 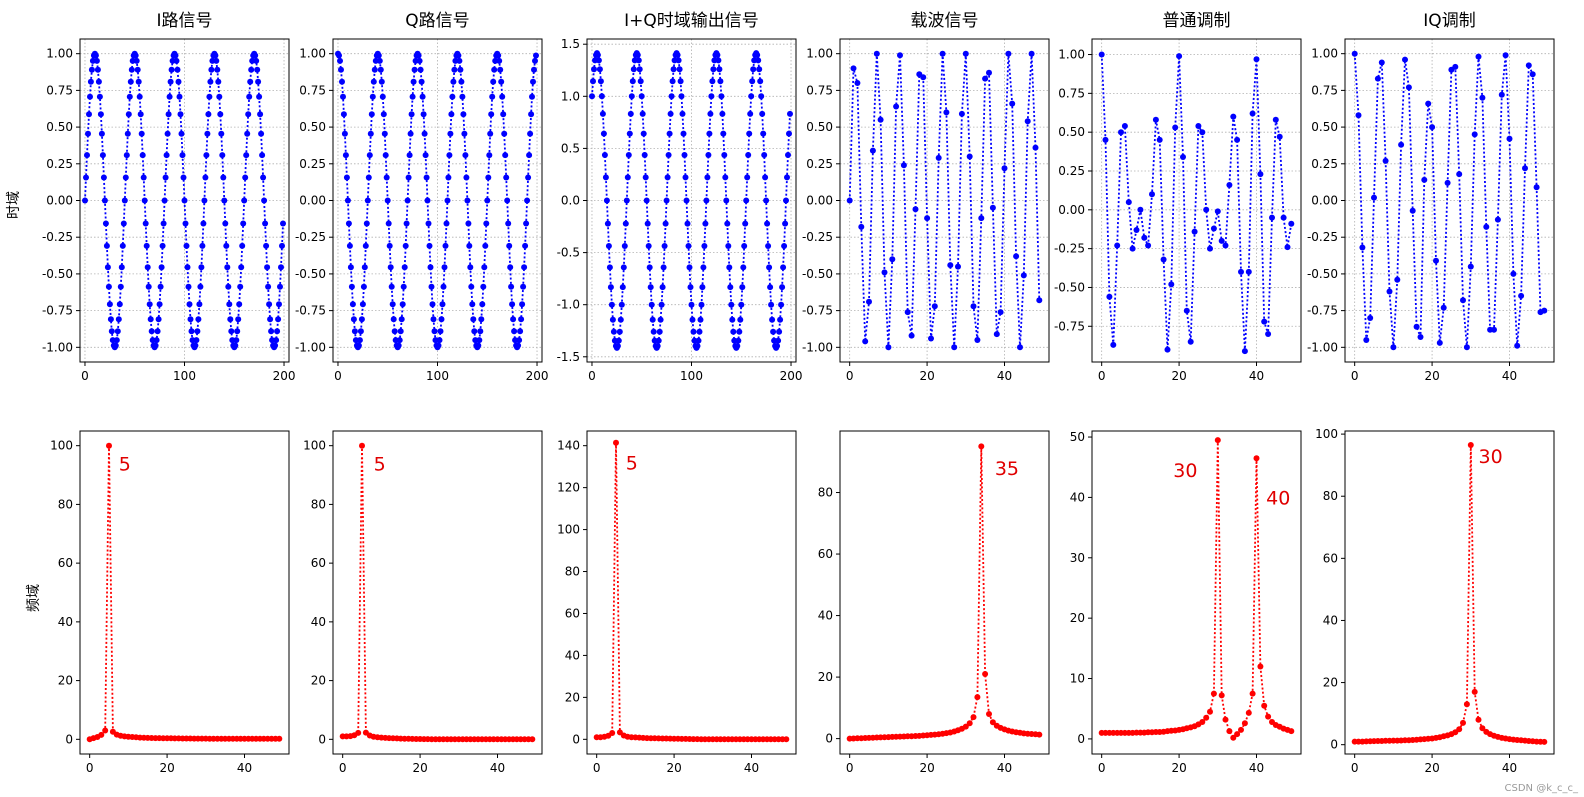 What do you see at coordinates (61, 446) in the screenshot?
I see `y-tick-label: 100` at bounding box center [61, 446].